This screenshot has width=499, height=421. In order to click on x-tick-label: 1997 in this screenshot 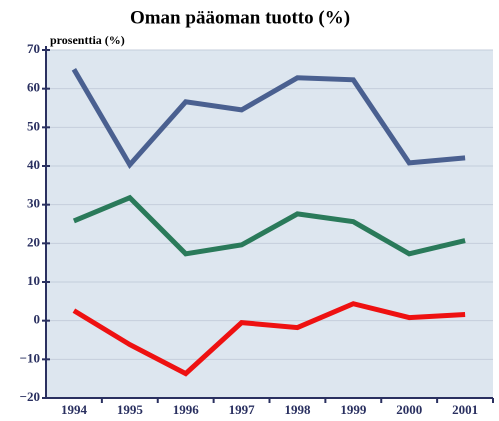, I will do `click(242, 409)`.